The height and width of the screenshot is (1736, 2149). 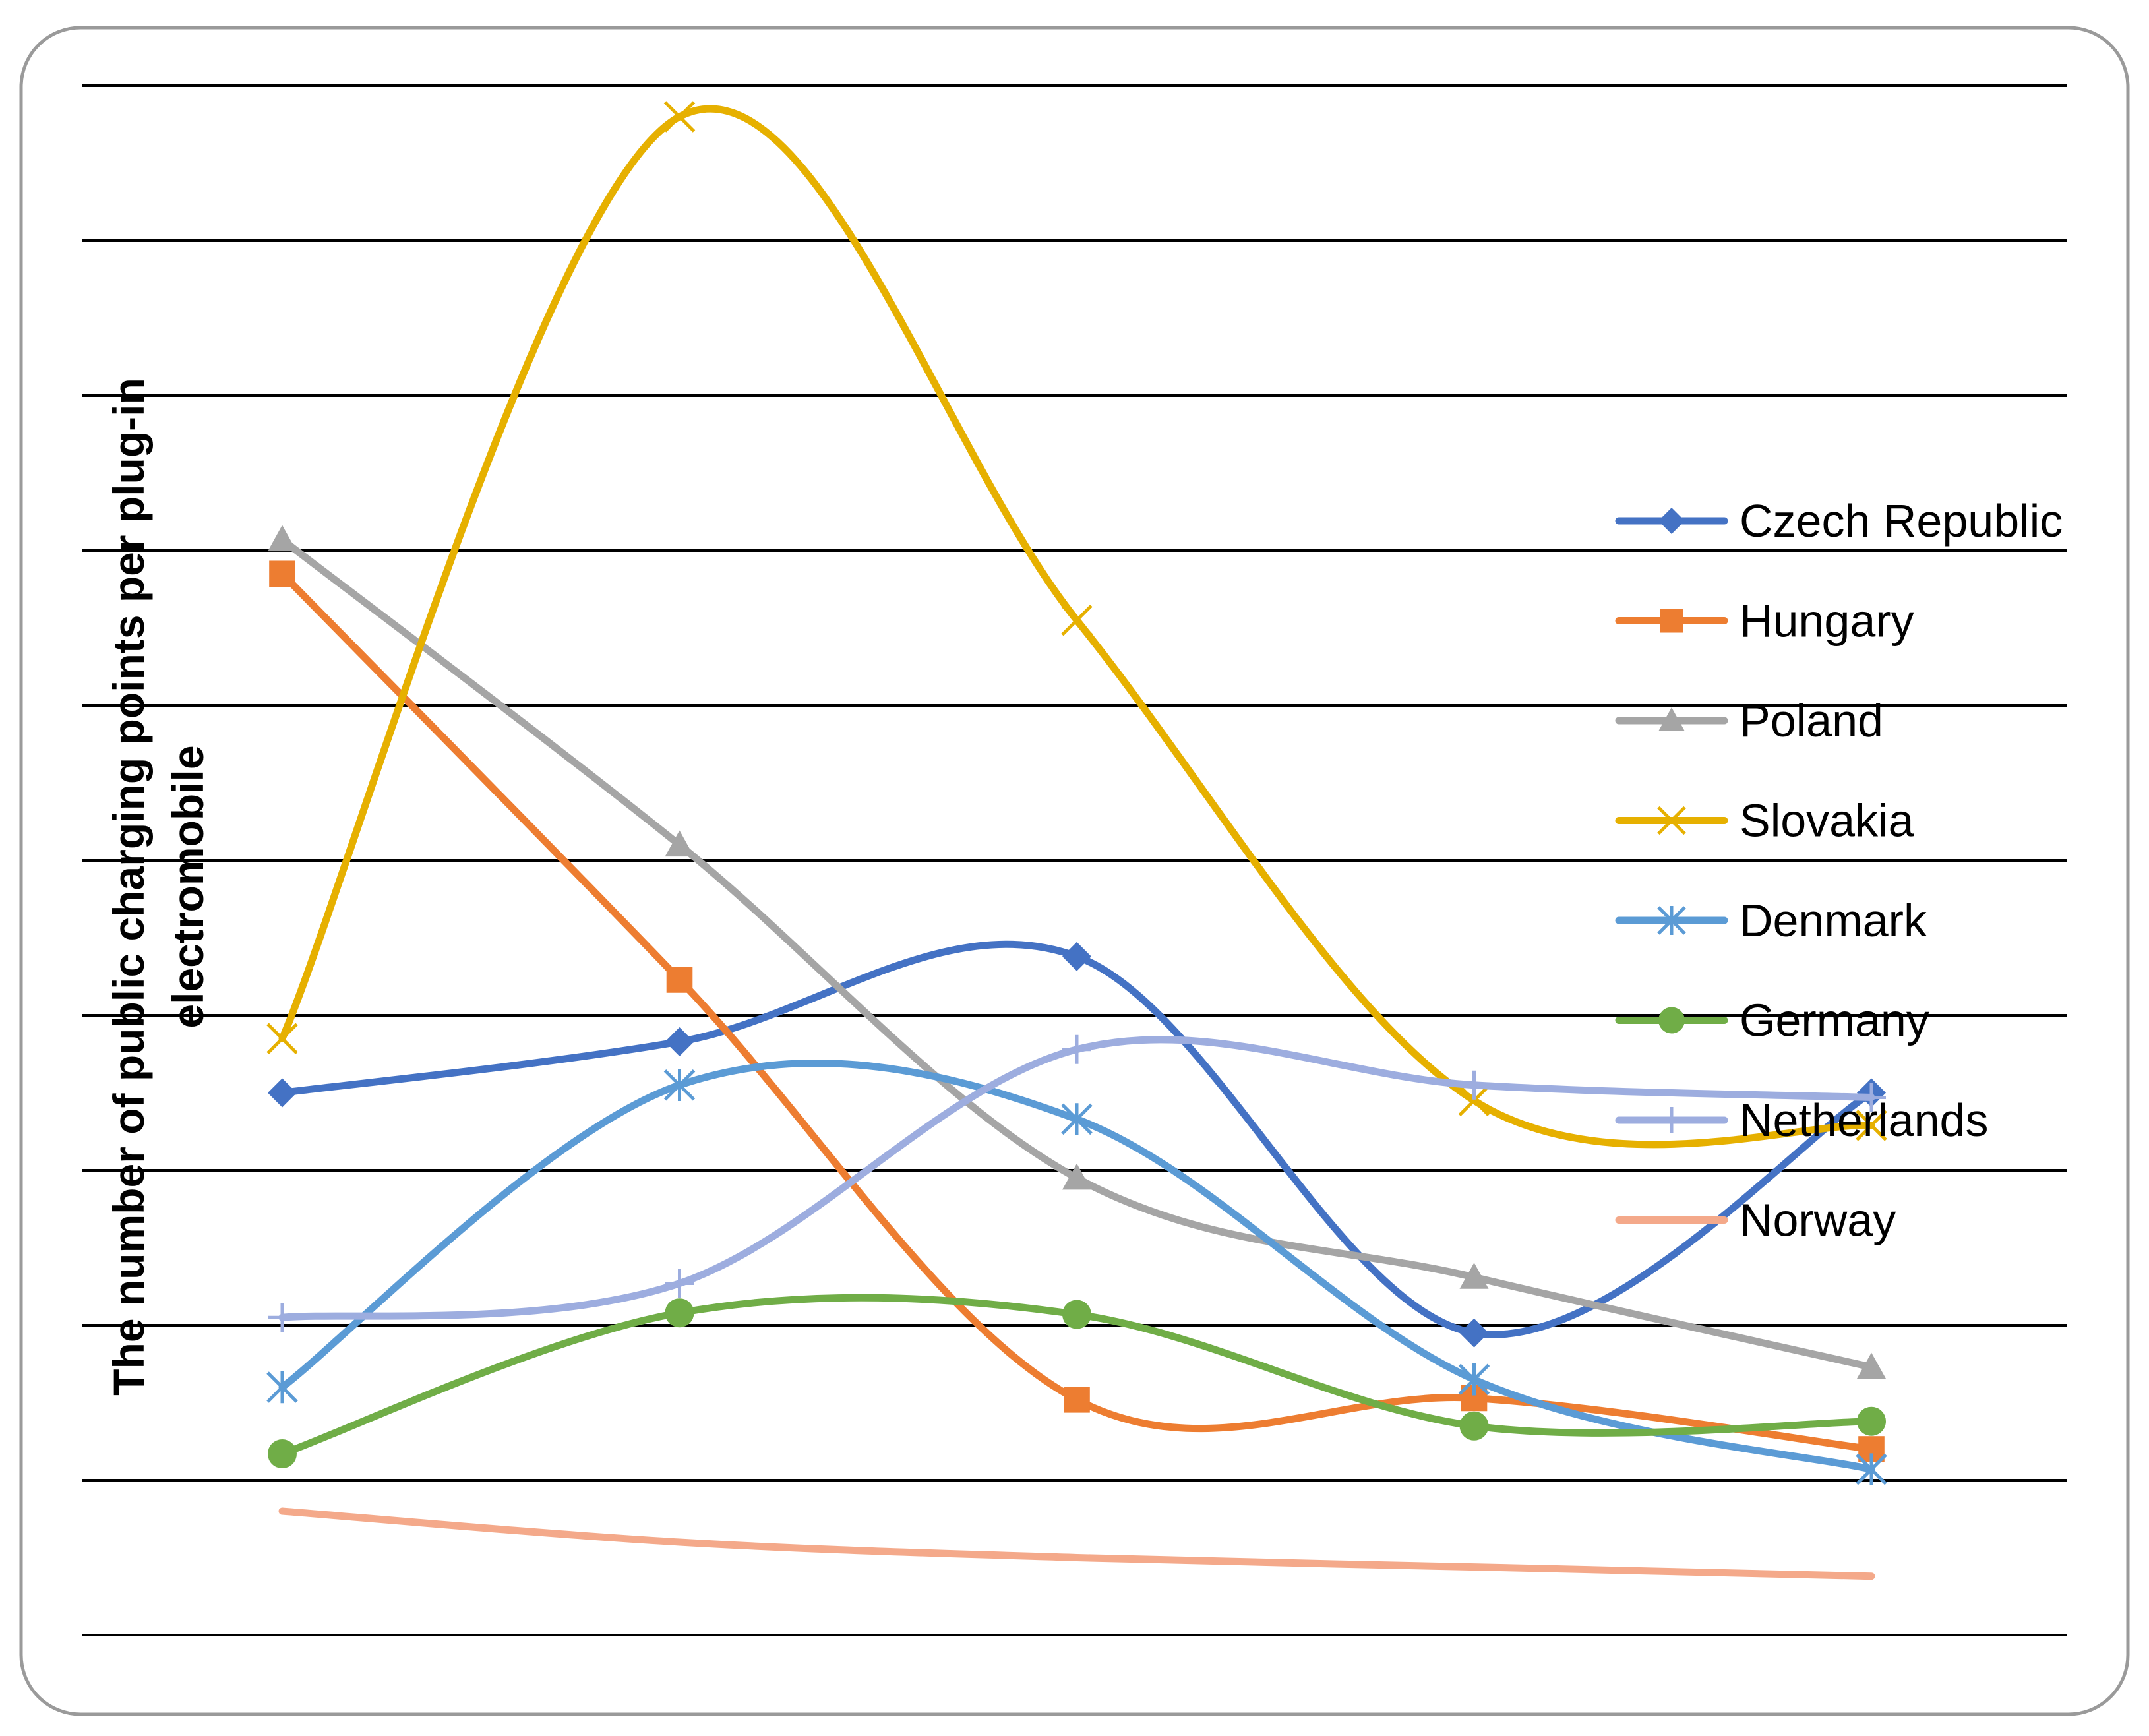 I want to click on series-norway, so click(x=1076, y=1543).